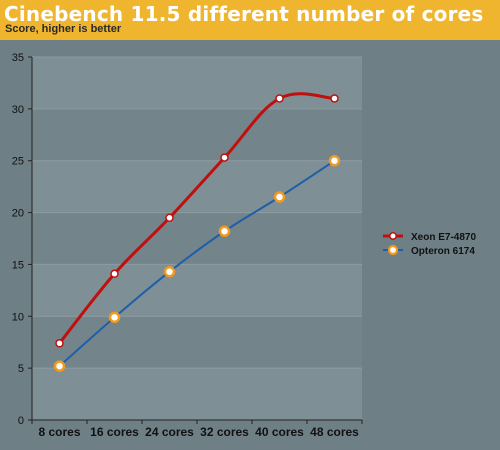 The height and width of the screenshot is (450, 500). What do you see at coordinates (334, 432) in the screenshot?
I see `x-tick-label: 48 cores` at bounding box center [334, 432].